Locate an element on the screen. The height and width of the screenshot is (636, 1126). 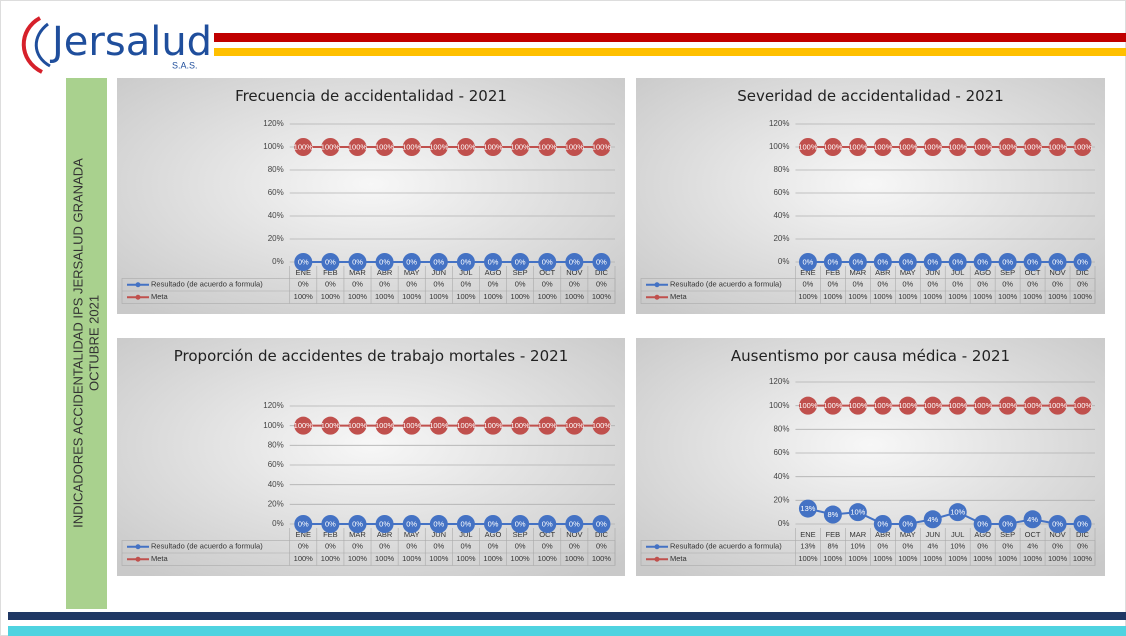
category-label: ABR is located at coordinates (385, 534).